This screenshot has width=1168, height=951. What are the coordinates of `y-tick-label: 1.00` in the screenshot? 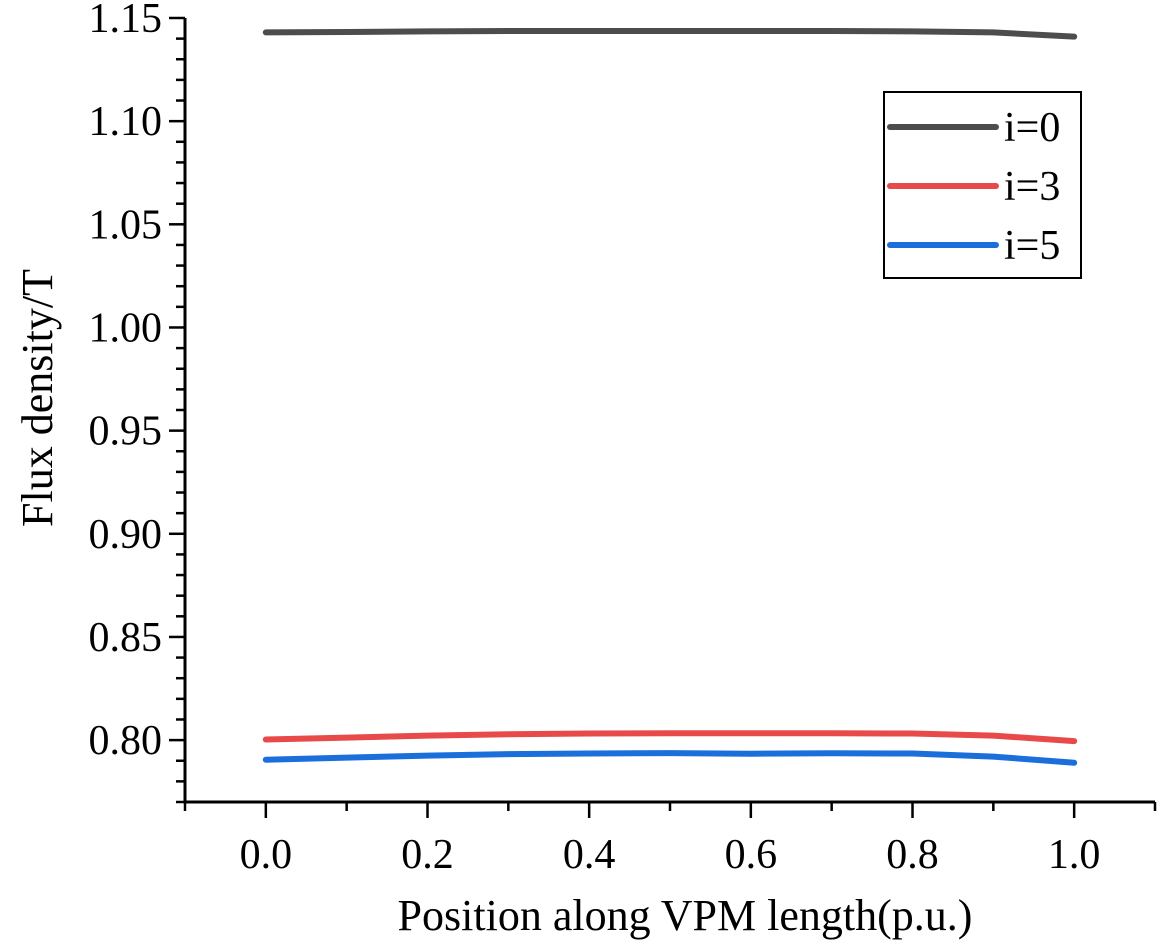 It's located at (126, 328).